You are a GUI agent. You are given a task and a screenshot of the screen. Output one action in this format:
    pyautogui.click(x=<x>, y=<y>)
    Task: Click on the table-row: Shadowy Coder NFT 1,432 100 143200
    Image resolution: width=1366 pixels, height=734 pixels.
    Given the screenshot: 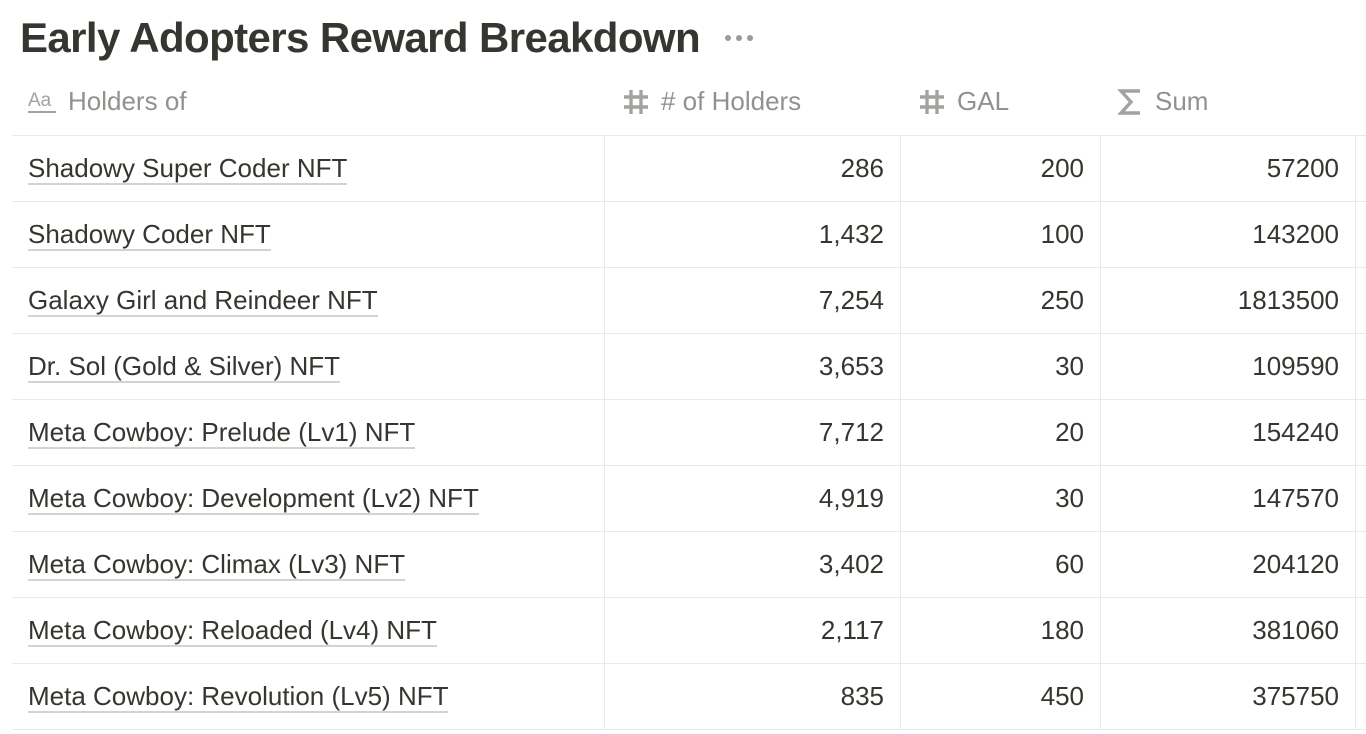 What is the action you would take?
    pyautogui.click(x=689, y=235)
    